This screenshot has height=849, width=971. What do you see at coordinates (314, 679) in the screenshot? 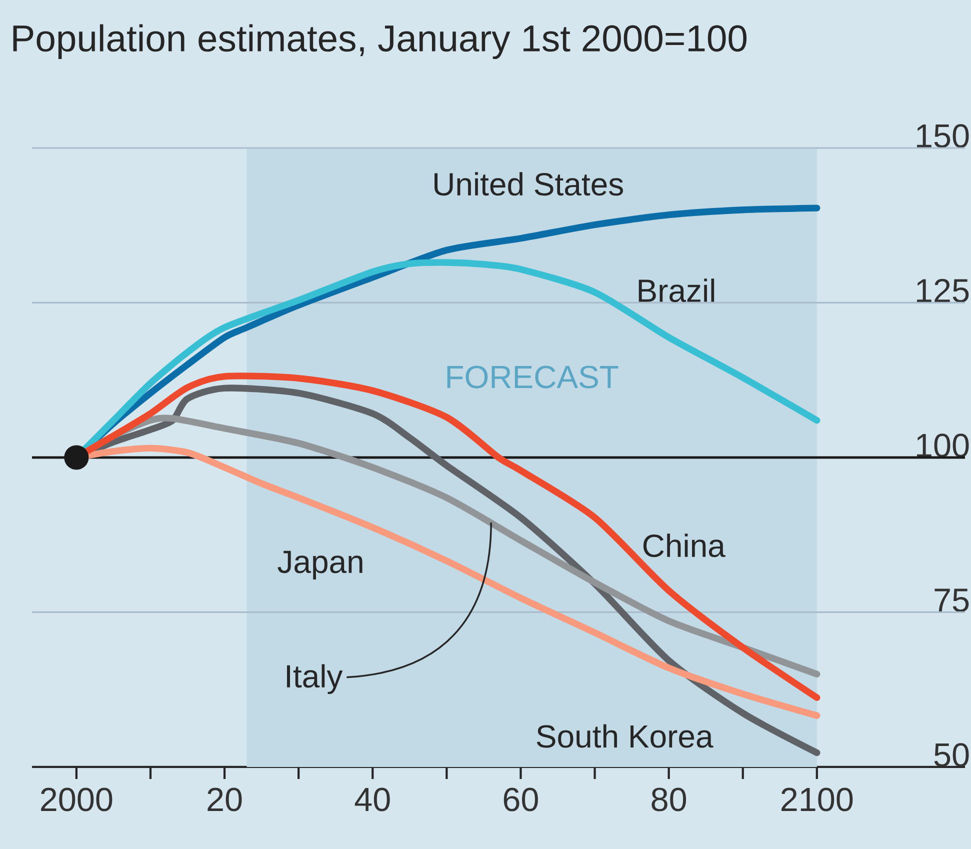
I see `text: Italy` at bounding box center [314, 679].